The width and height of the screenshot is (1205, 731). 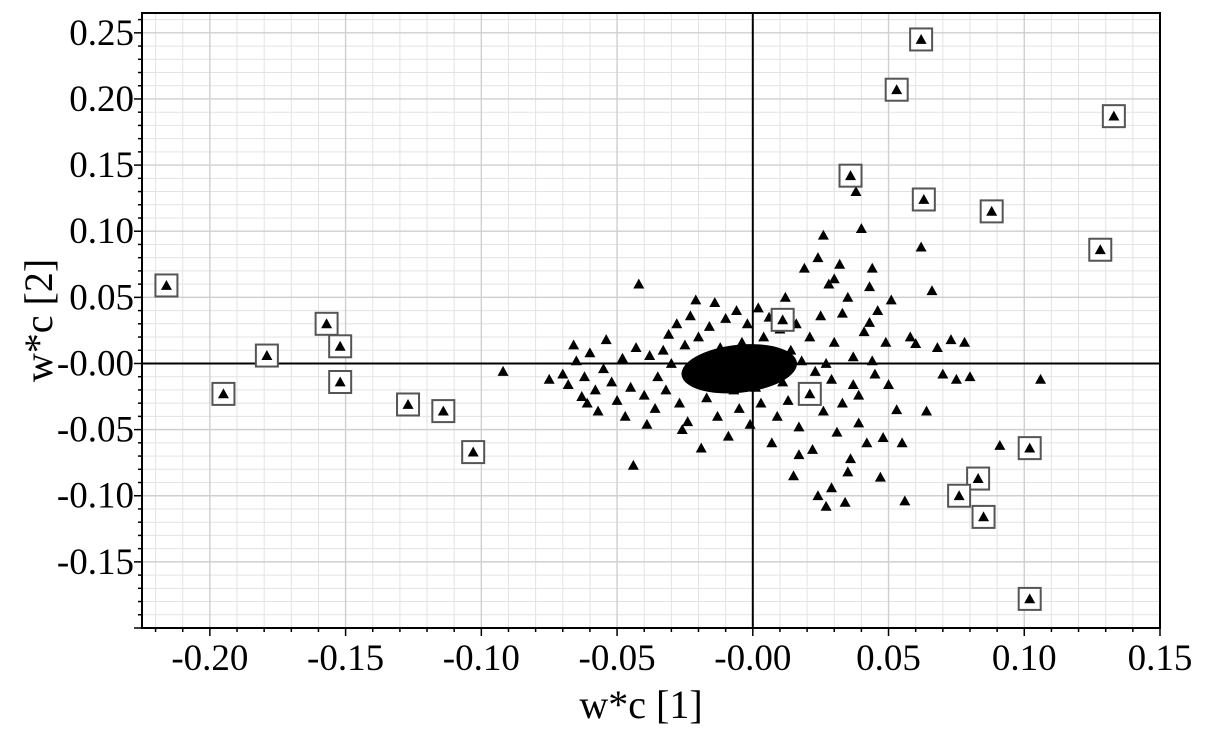 I want to click on y-tick-label: -0.05, so click(x=95, y=430).